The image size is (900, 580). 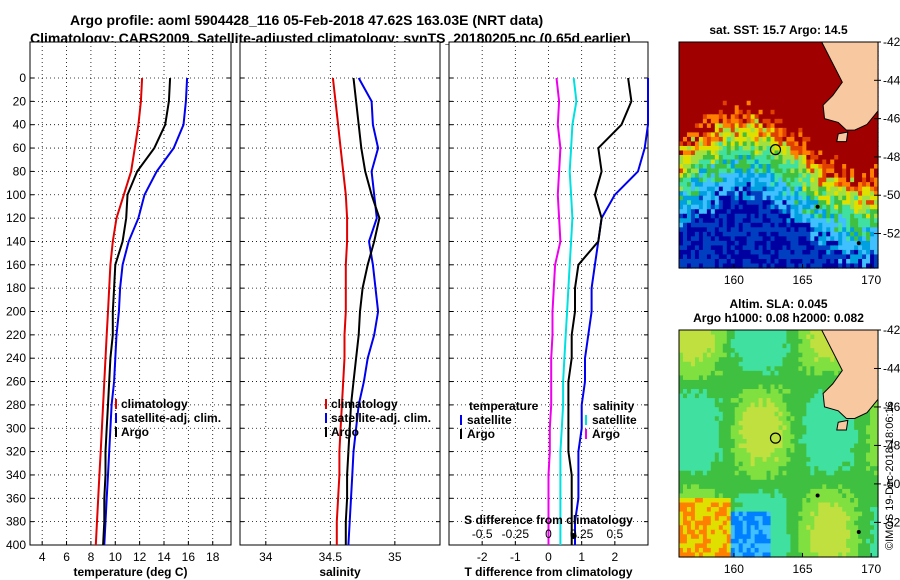 I want to click on y-tick-label: 280, so click(x=16, y=405).